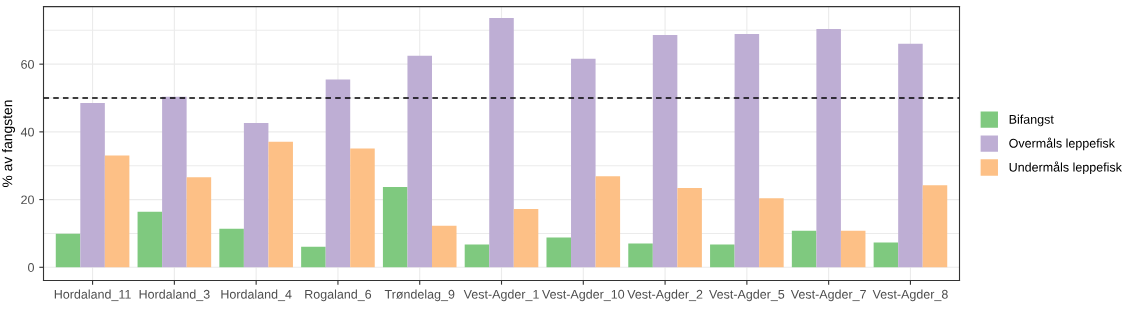  What do you see at coordinates (256, 295) in the screenshot?
I see `x-tick-label: Hordaland_4` at bounding box center [256, 295].